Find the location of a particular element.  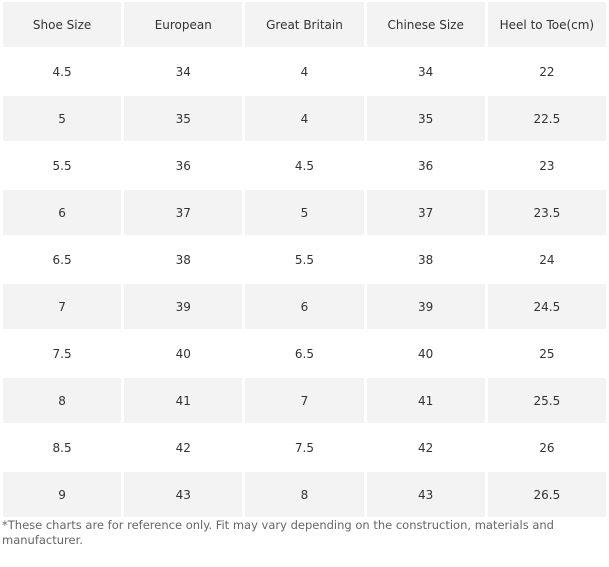

table-row: 5 35 4 35 22.5 is located at coordinates (304, 118).